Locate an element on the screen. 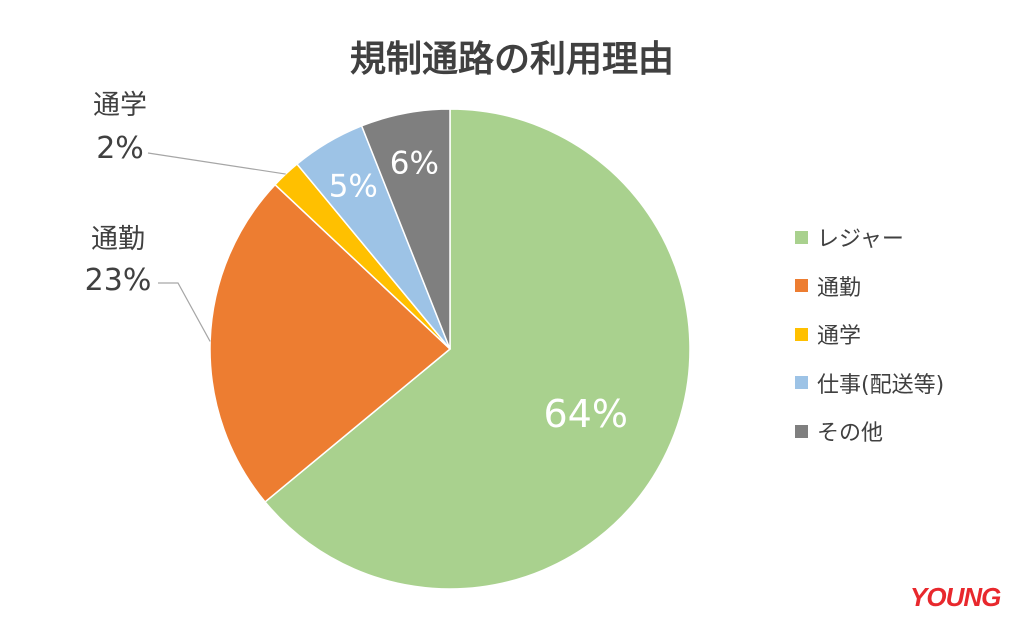  legend-swatch-other is located at coordinates (801, 431).